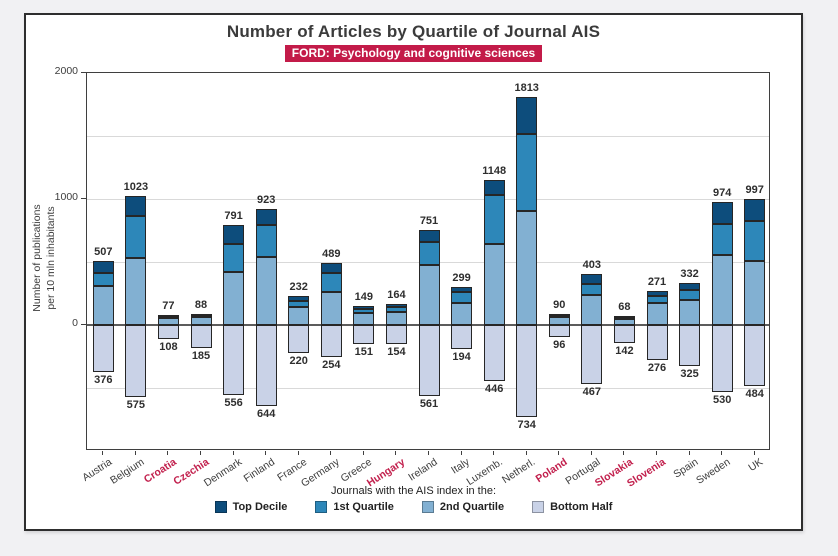 The height and width of the screenshot is (556, 838). Describe the element at coordinates (364, 352) in the screenshot. I see `value-label-below-Greece: 151` at that location.